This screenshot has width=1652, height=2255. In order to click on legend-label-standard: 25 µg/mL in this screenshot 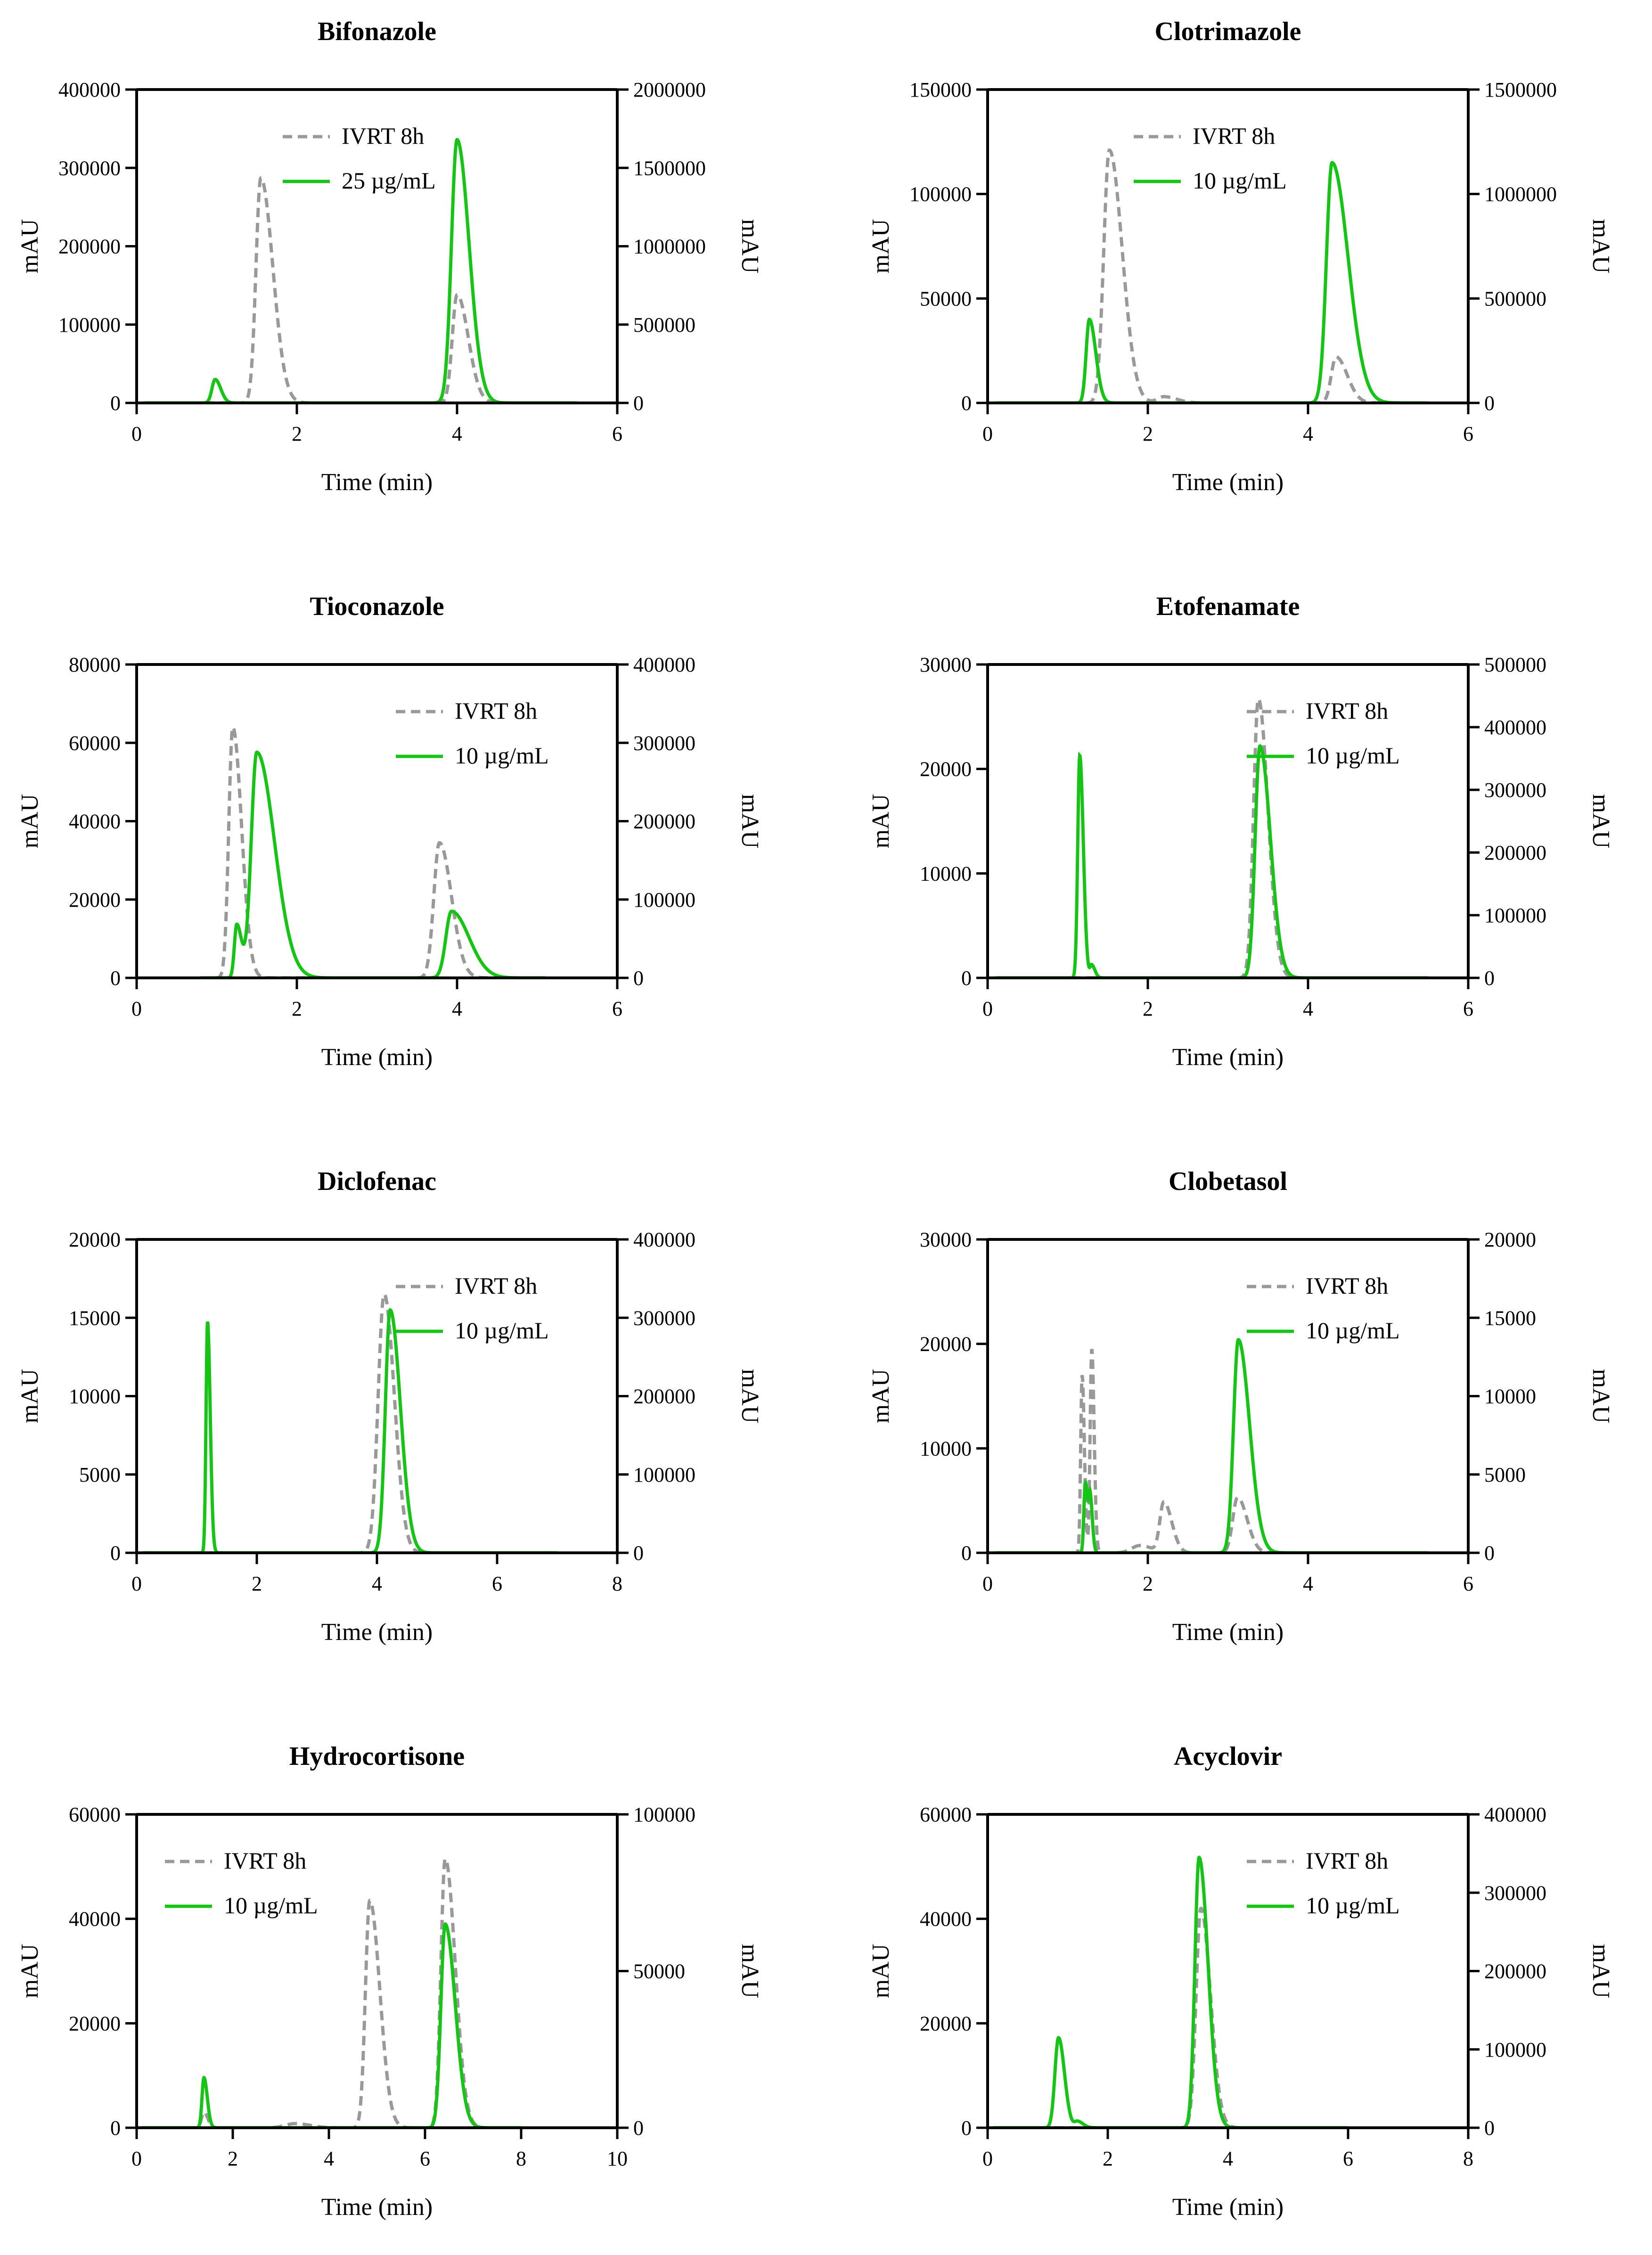, I will do `click(389, 180)`.